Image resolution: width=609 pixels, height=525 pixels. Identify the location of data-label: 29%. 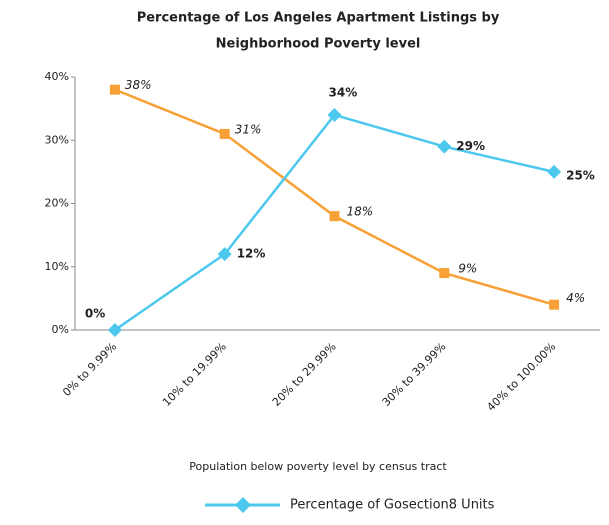
(470, 146).